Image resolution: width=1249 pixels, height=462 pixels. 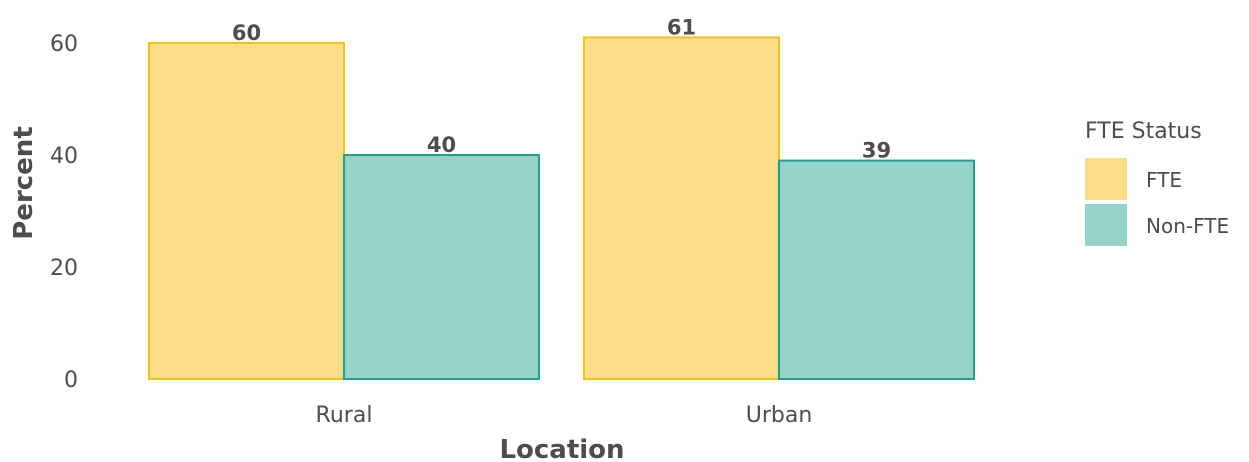 I want to click on y-tick-label-0: 0, so click(x=71, y=380).